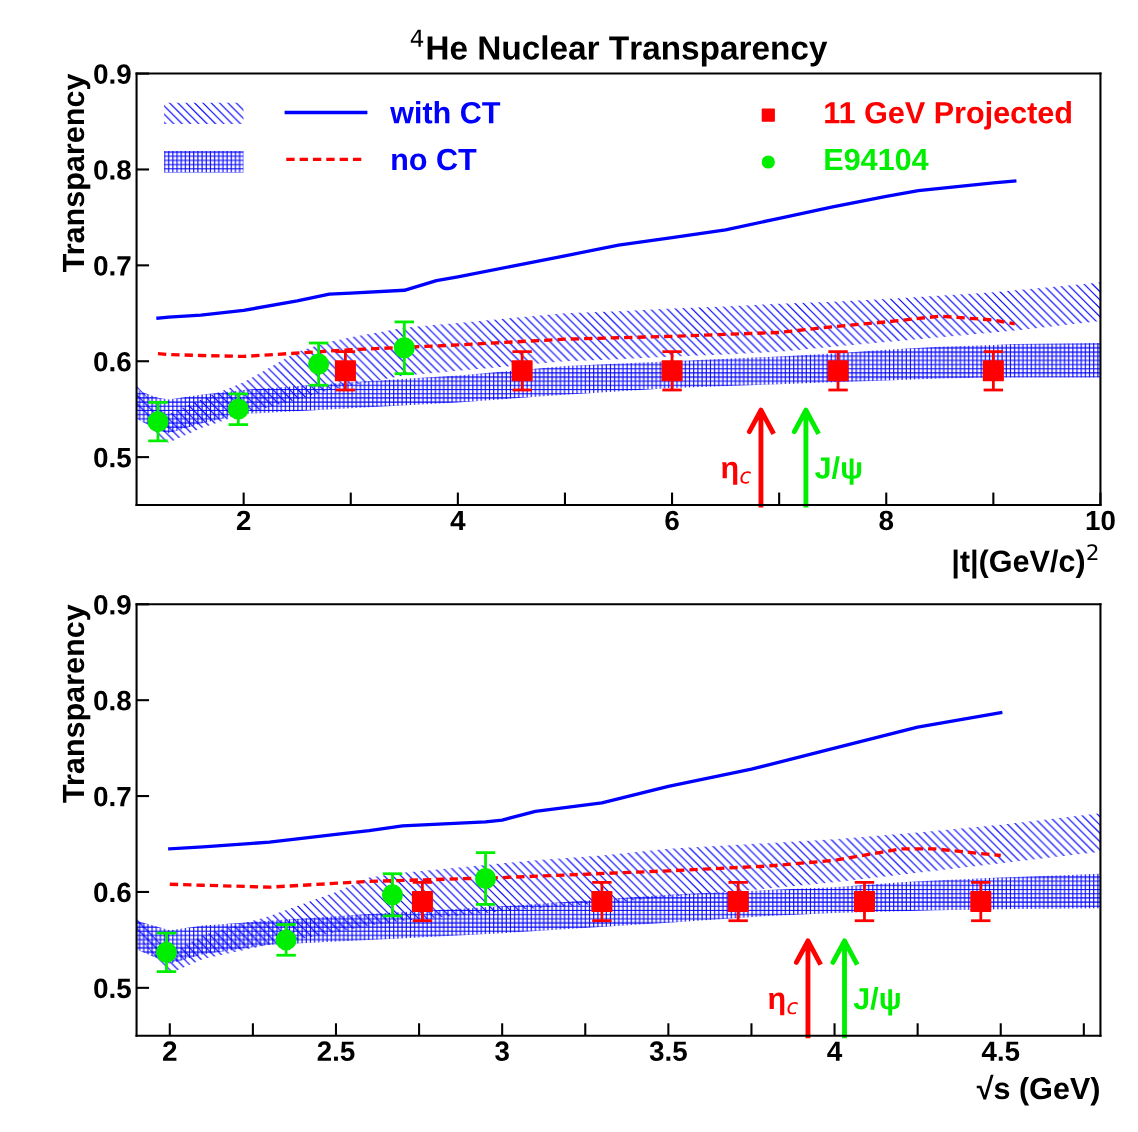  I want to click on legend-label: no CT, so click(434, 159).